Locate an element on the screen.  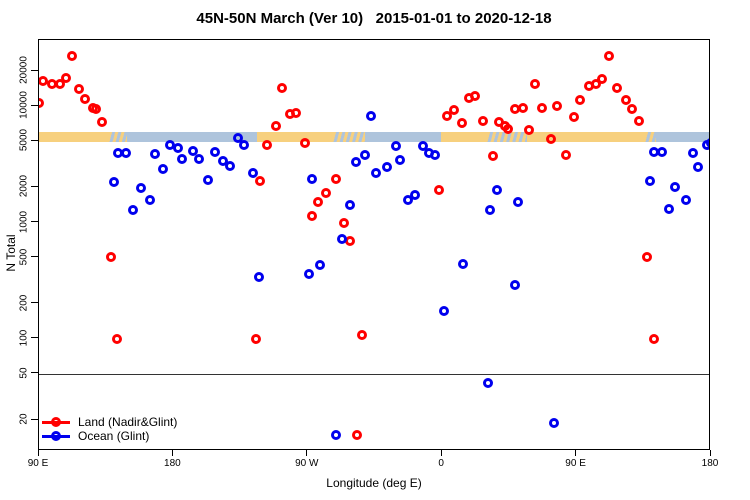
y-axis-title: N Total is located at coordinates (11, 253).